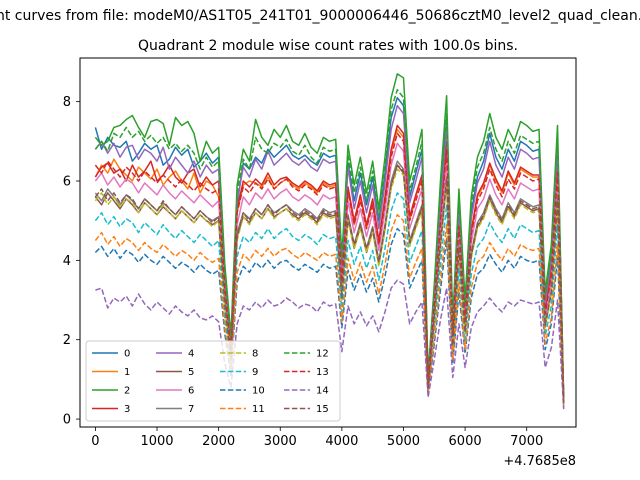 Image resolution: width=640 pixels, height=480 pixels. I want to click on legend-label-0: 0, so click(127, 354).